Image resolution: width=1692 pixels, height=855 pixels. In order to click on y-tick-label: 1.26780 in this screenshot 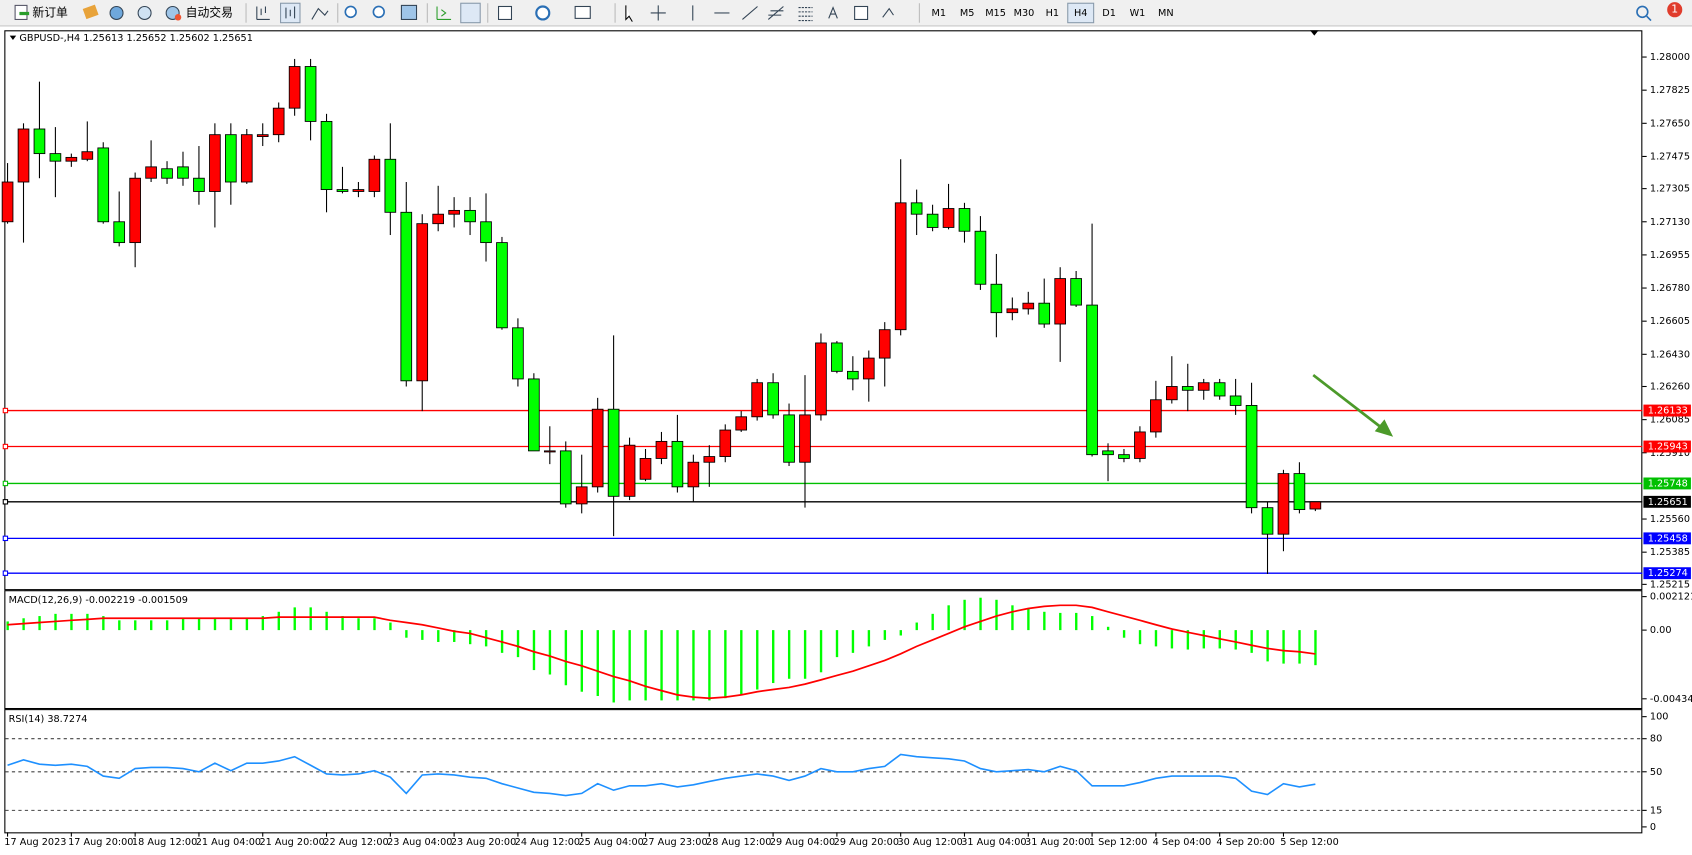, I will do `click(1670, 288)`.